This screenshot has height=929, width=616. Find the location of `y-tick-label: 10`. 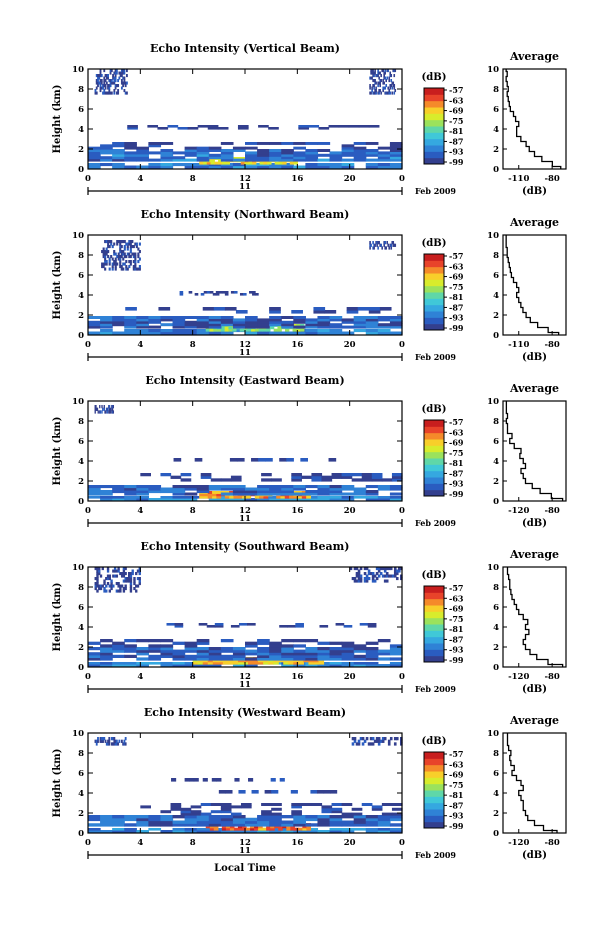

y-tick-label: 10 is located at coordinates (78, 568).